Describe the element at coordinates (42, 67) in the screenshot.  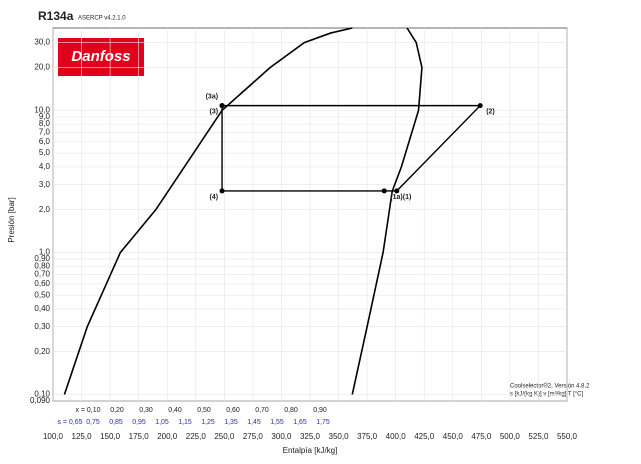
I see `y-tick-label: 20,0` at that location.